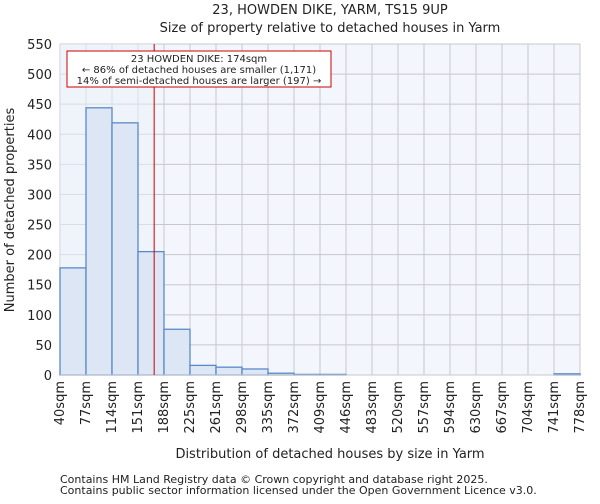 This screenshot has height=504, width=600. I want to click on y-tick-label: 150, so click(39, 286).